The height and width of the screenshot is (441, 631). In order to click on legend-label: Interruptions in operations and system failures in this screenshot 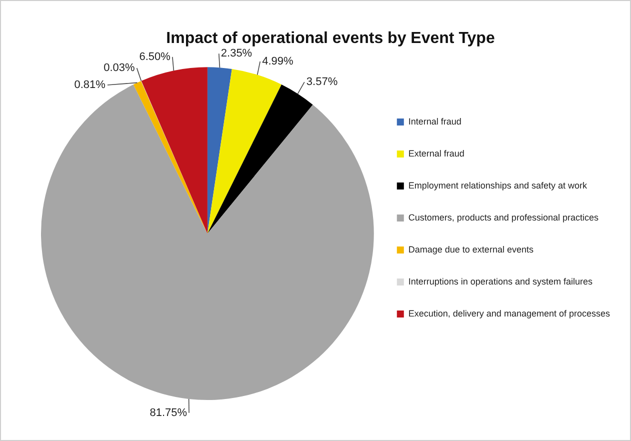, I will do `click(500, 281)`.